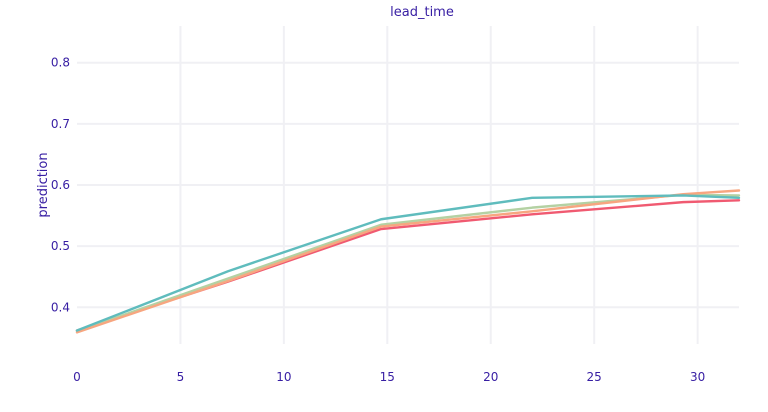  I want to click on x-tick-label: 0, so click(77, 377).